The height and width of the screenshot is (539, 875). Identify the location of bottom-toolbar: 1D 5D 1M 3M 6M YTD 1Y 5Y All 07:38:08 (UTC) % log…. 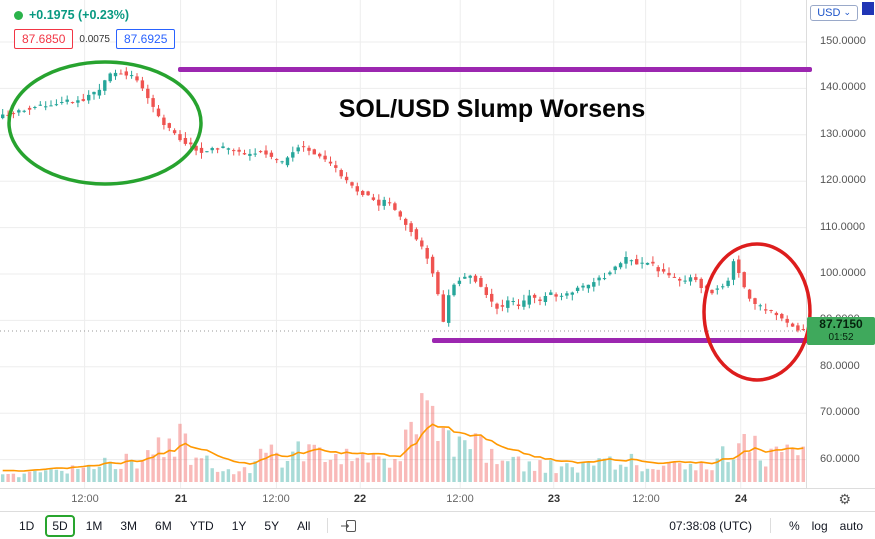
(437, 525).